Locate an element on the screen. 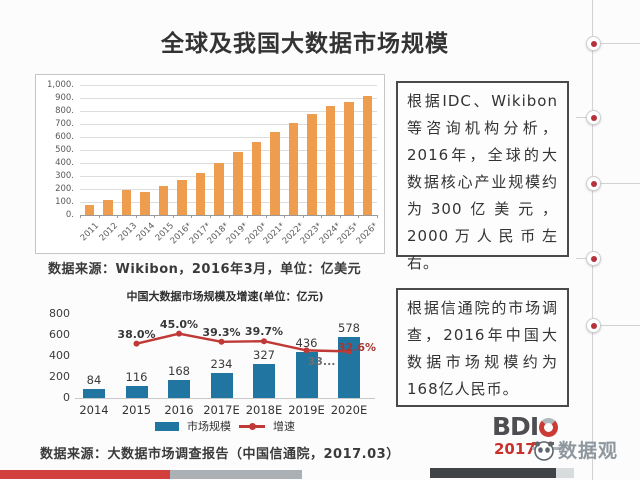 The width and height of the screenshot is (640, 480). footer-bar-gray is located at coordinates (236, 474).